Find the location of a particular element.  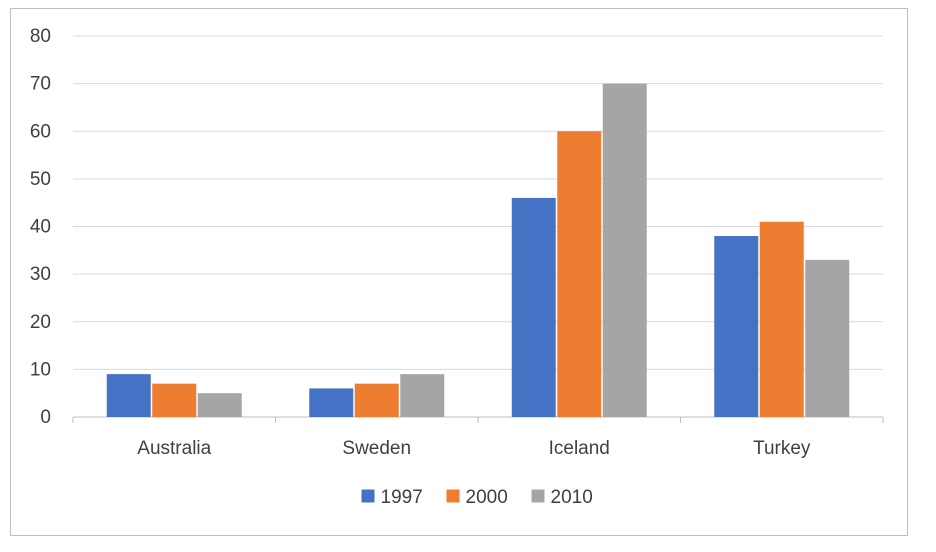

bar-1997-australia is located at coordinates (128, 395).